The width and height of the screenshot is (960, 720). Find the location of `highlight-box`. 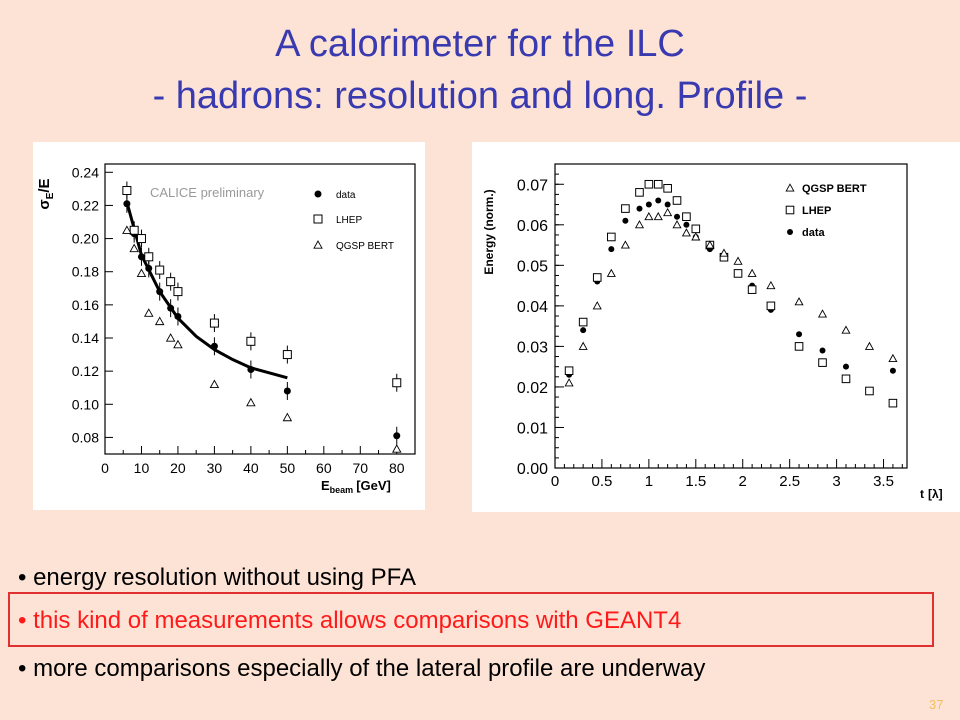

highlight-box is located at coordinates (471, 619).